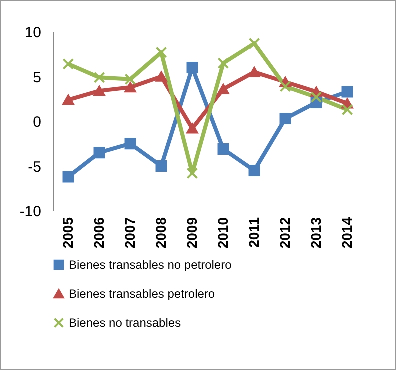 This screenshot has width=396, height=370. Describe the element at coordinates (68, 233) in the screenshot. I see `x-tick-label: 2005` at that location.